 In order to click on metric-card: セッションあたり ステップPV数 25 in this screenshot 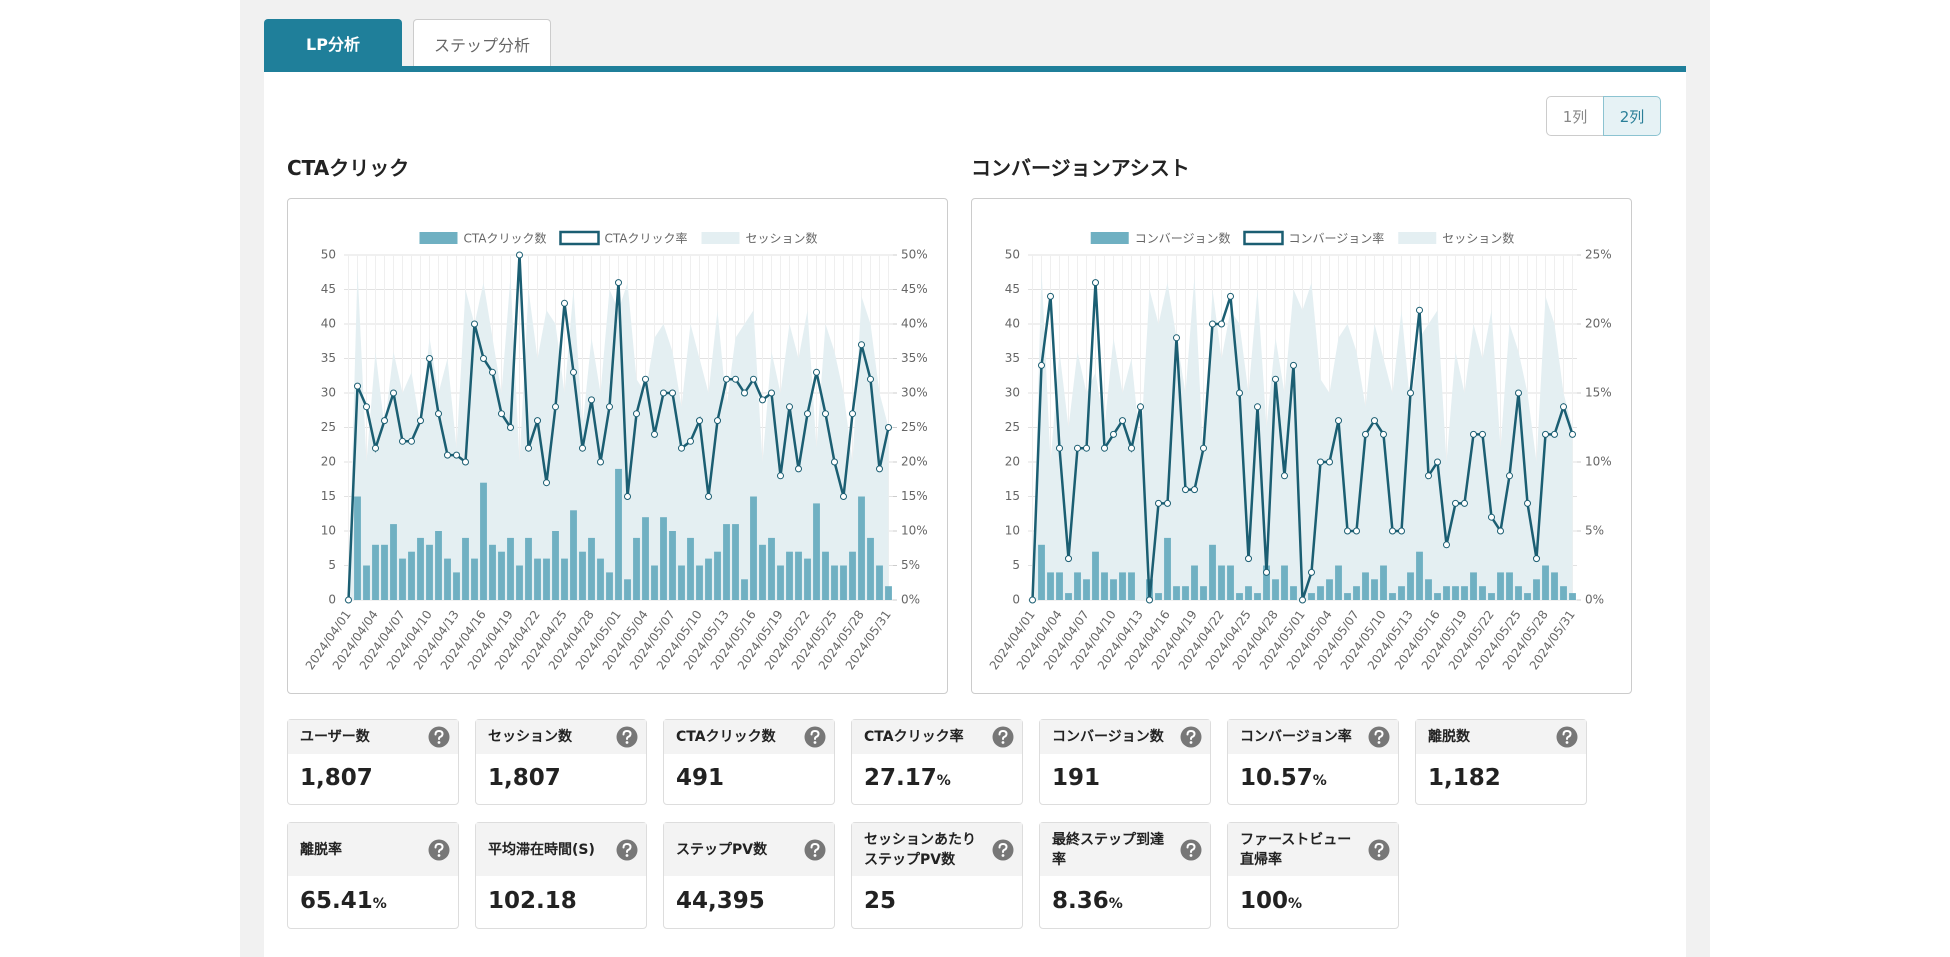, I will do `click(937, 875)`.